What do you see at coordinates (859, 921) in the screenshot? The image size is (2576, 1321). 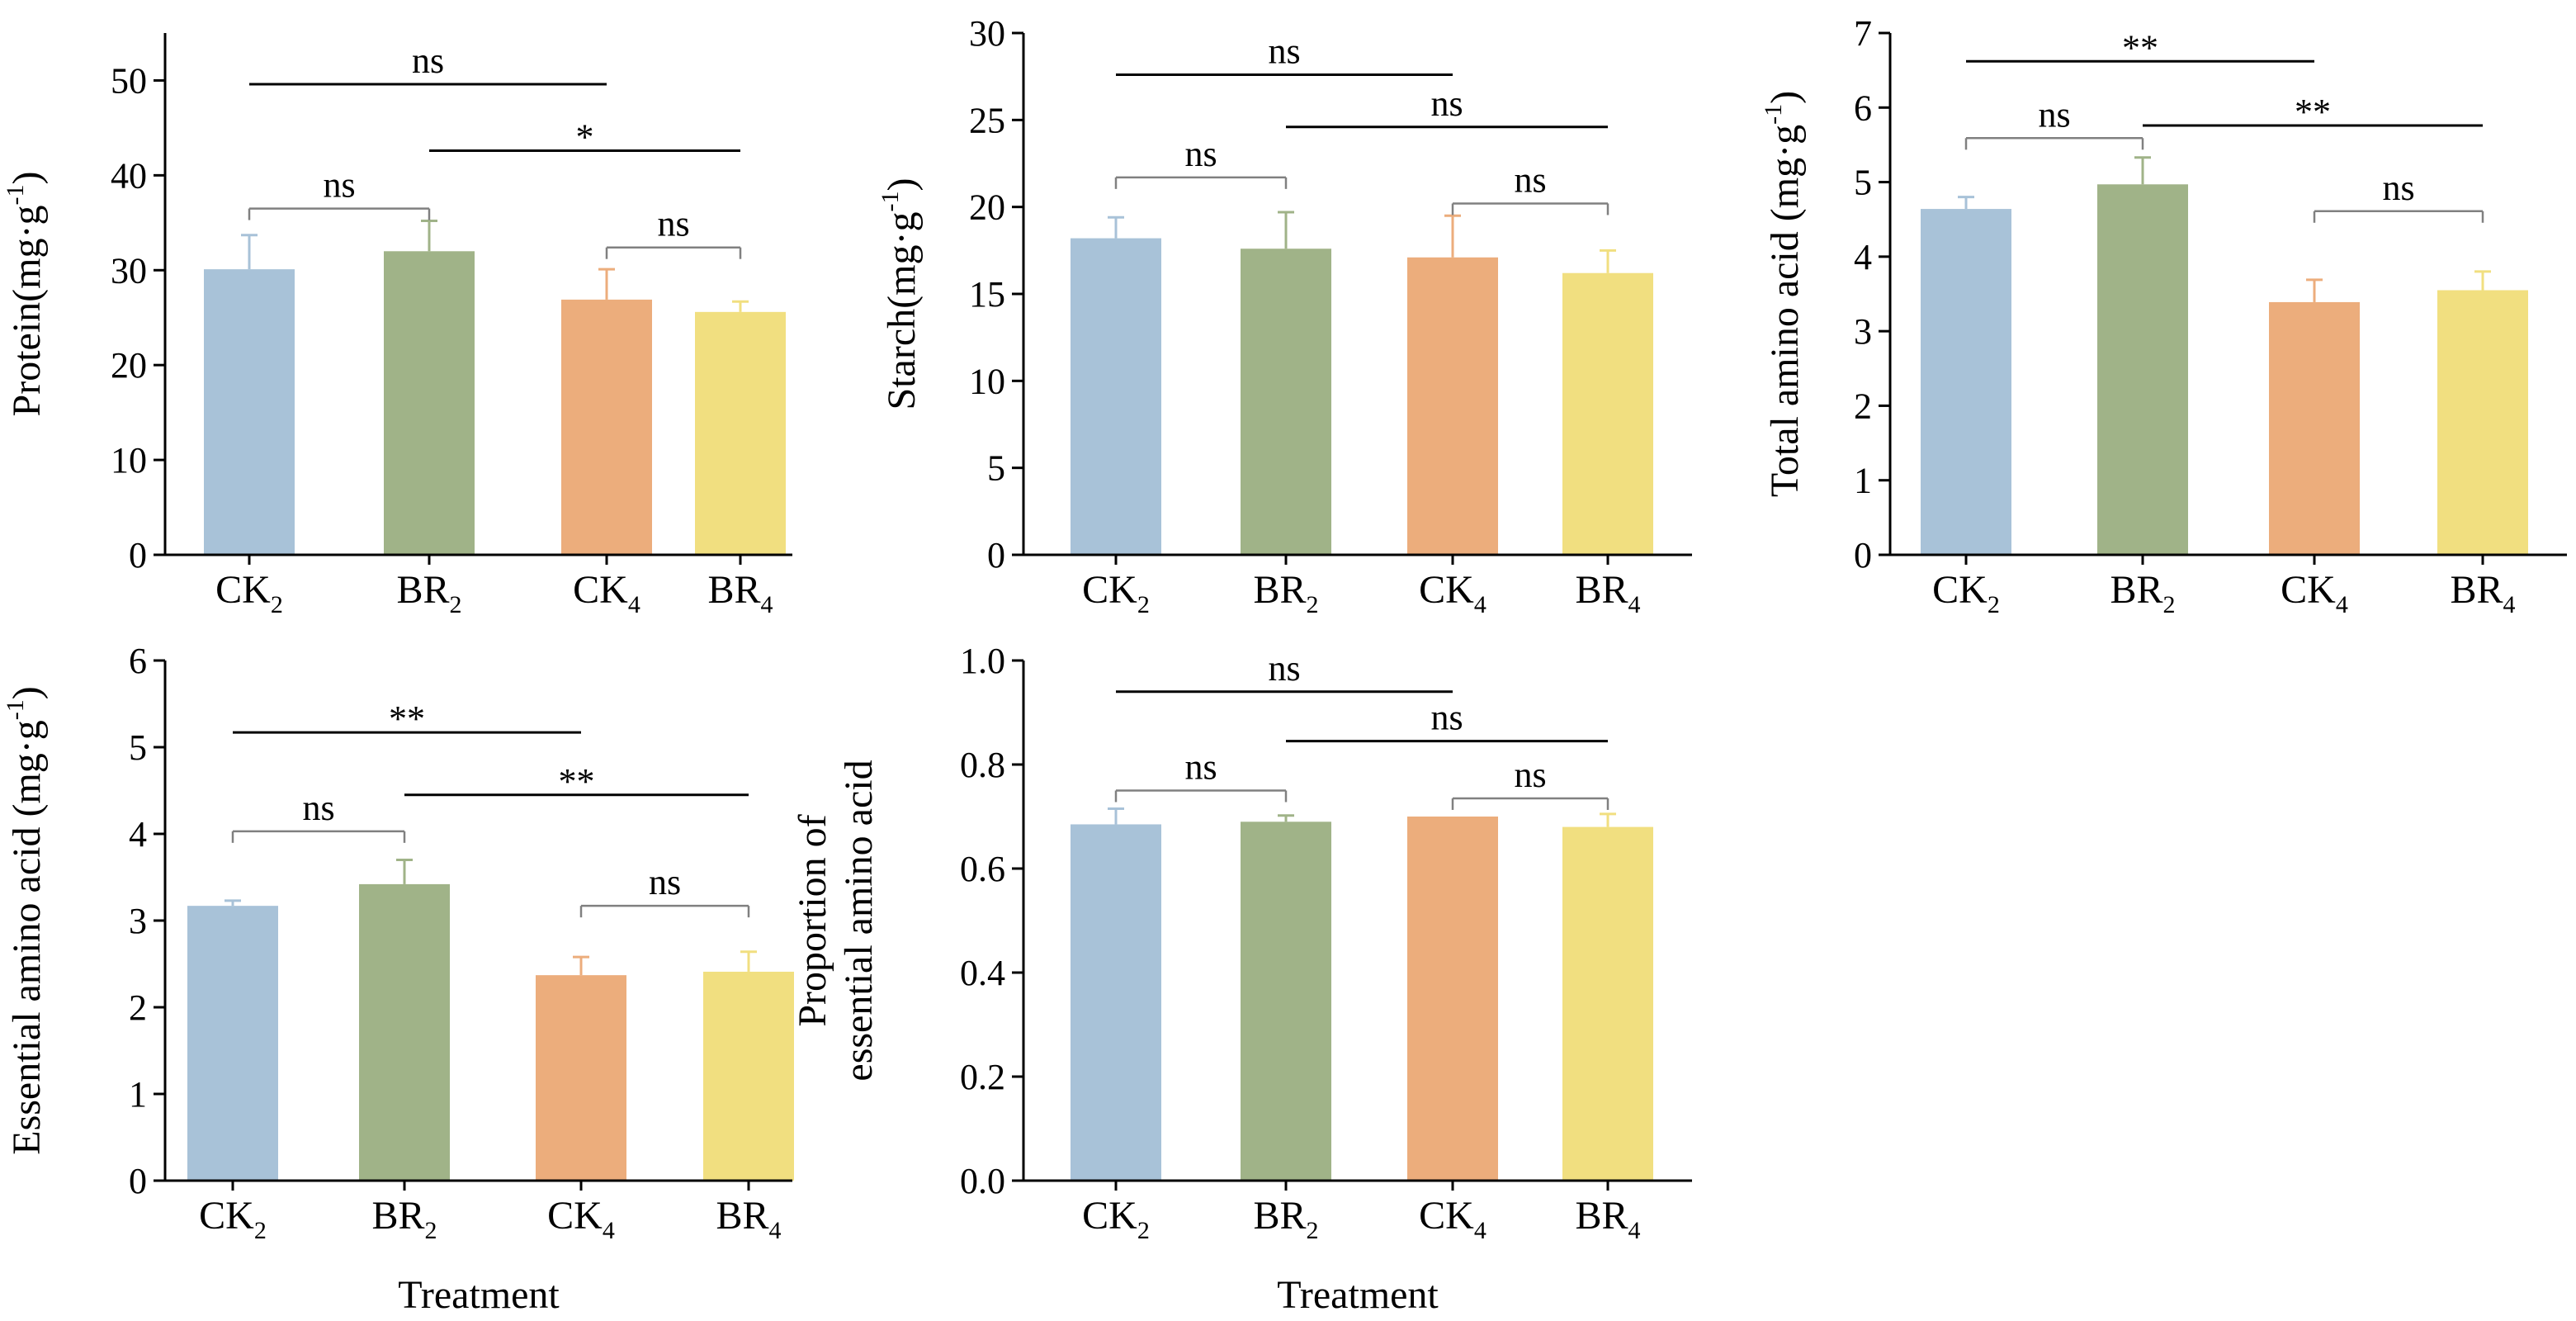 I see `y-axis-label: essential amino acid` at bounding box center [859, 921].